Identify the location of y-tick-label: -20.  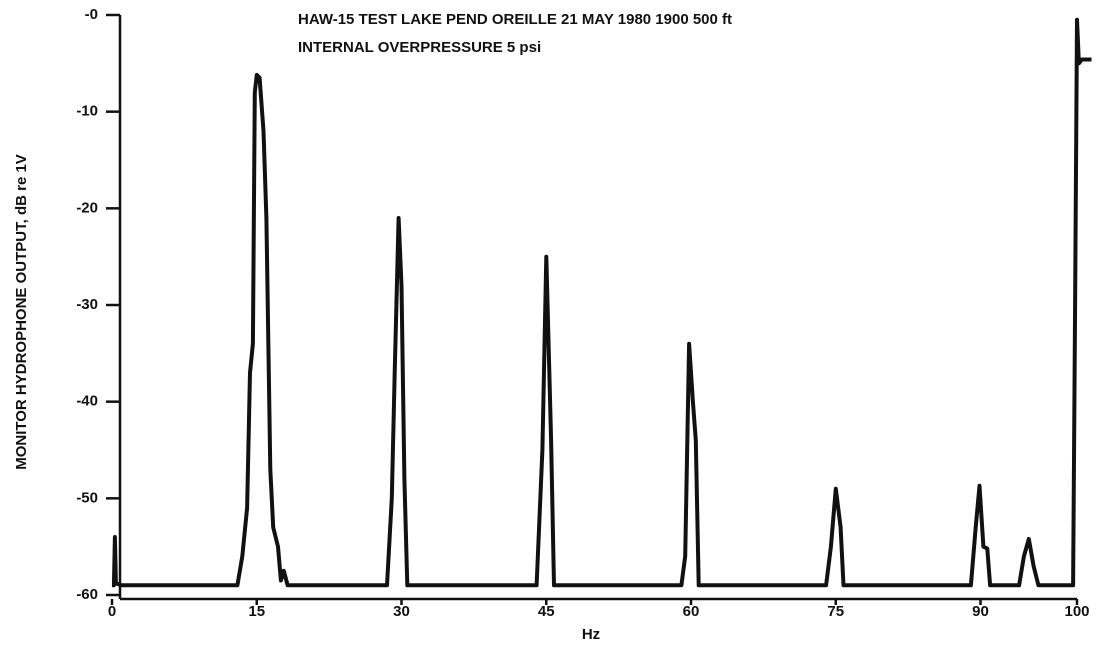
(87, 207).